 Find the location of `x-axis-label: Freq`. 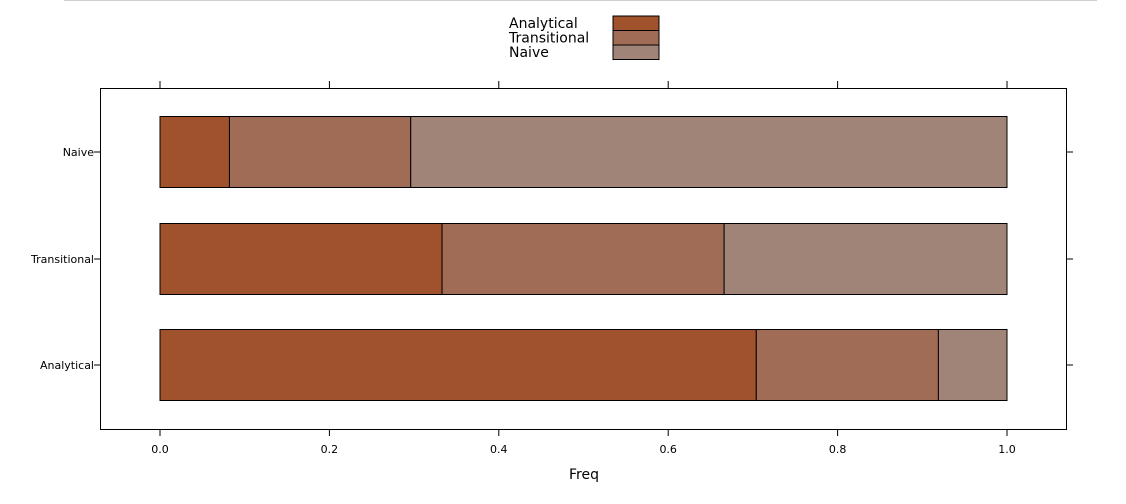

x-axis-label: Freq is located at coordinates (584, 475).